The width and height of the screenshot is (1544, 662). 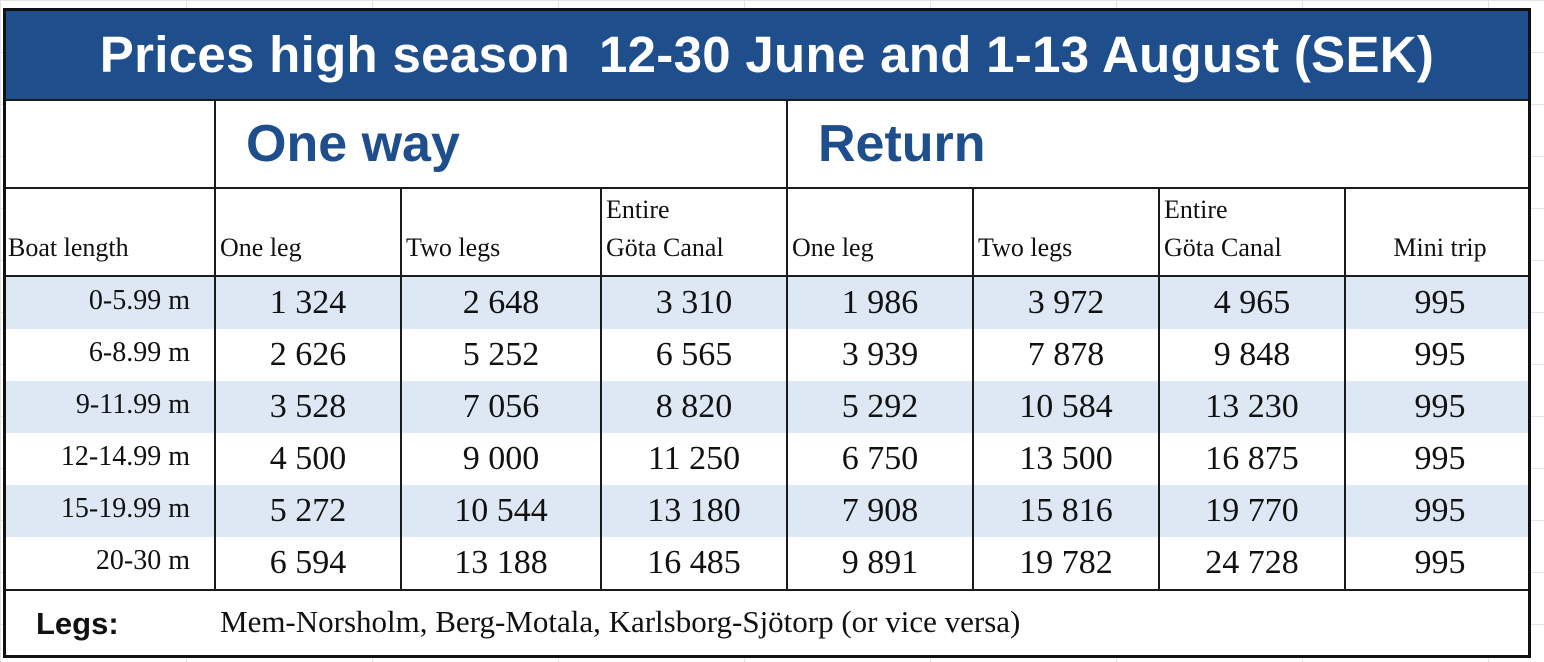 I want to click on cell-rt-two-legs: 7 878, so click(x=1065, y=355).